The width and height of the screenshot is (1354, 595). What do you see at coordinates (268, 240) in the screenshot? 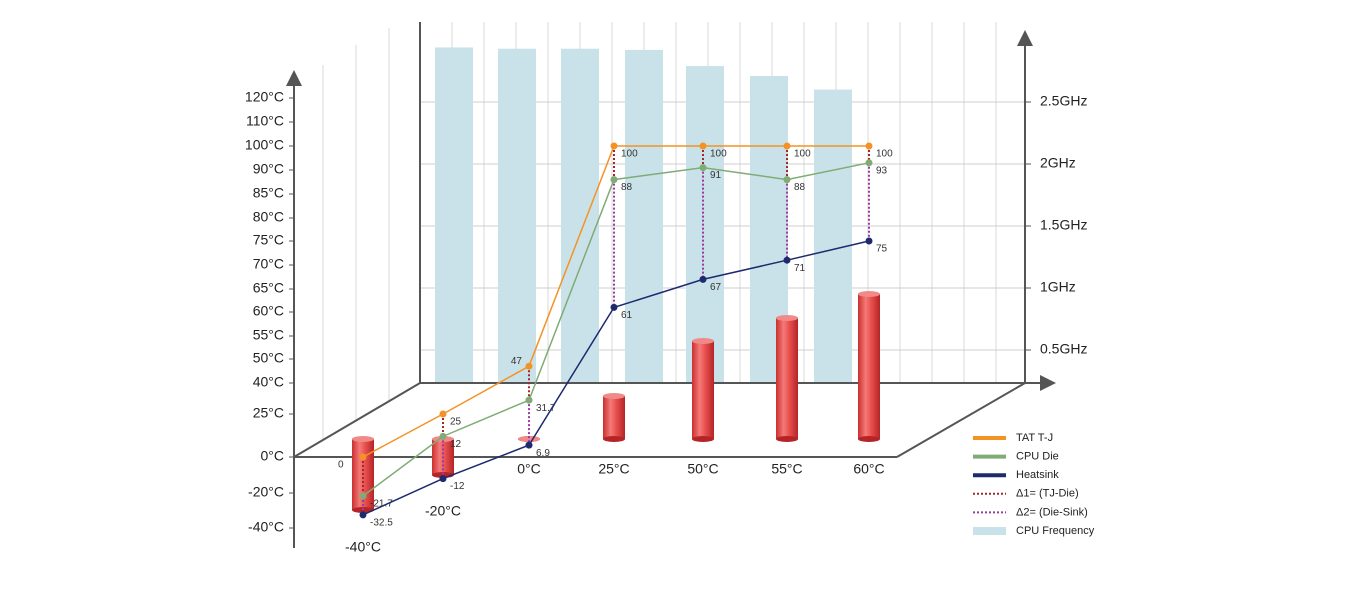
I see `y-tick-label: 75°C` at bounding box center [268, 240].